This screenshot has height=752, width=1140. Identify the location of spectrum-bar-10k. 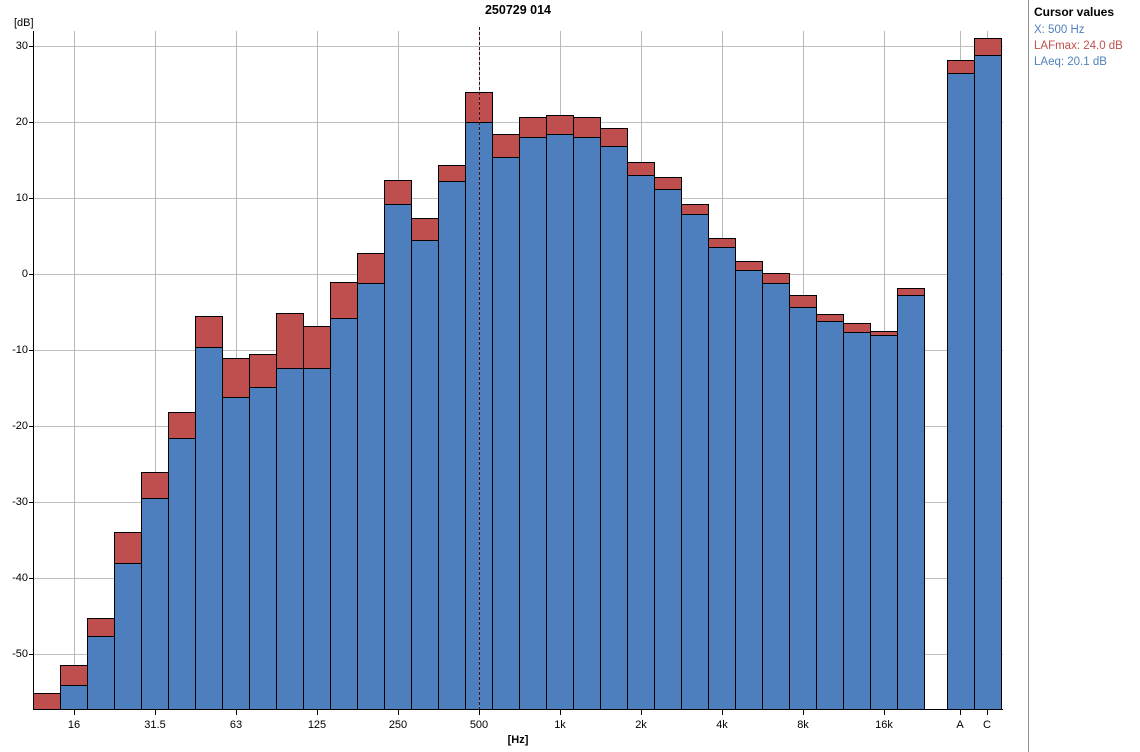
(830, 512).